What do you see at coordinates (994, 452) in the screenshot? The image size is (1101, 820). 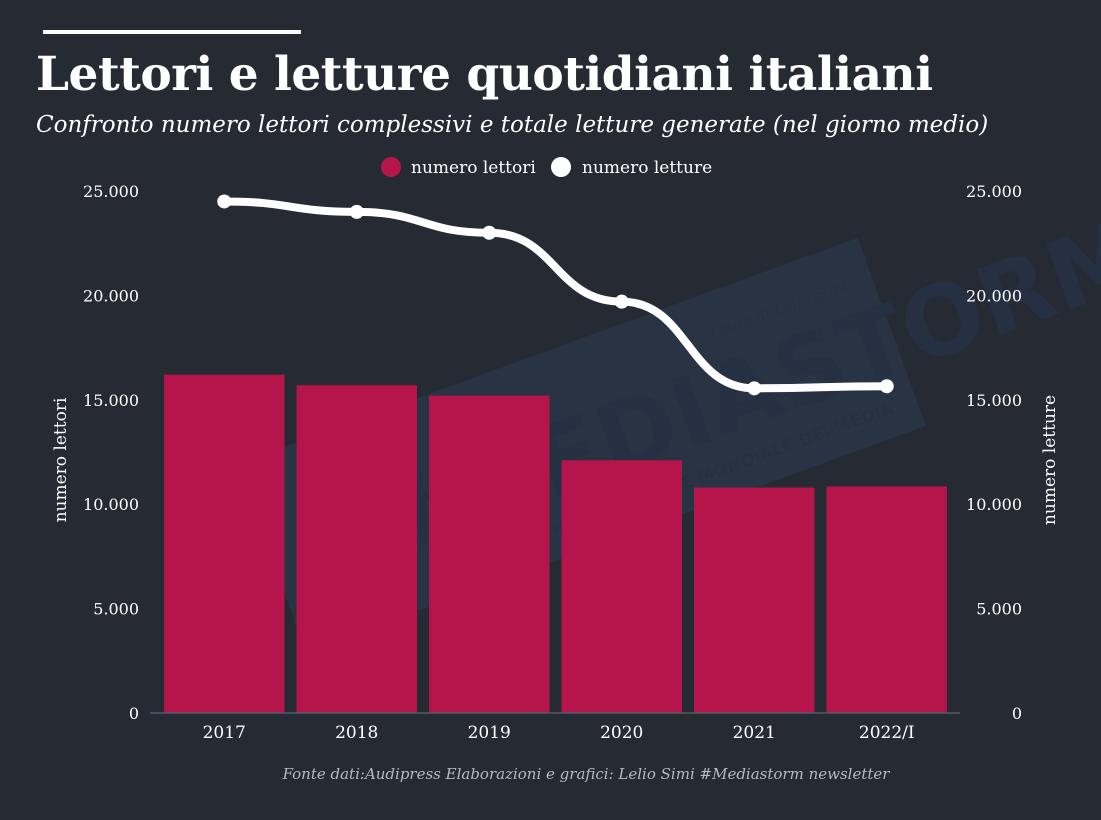 I see `y-axis-right: 0 5.000 10.000 15.000 20.000 25.000` at bounding box center [994, 452].